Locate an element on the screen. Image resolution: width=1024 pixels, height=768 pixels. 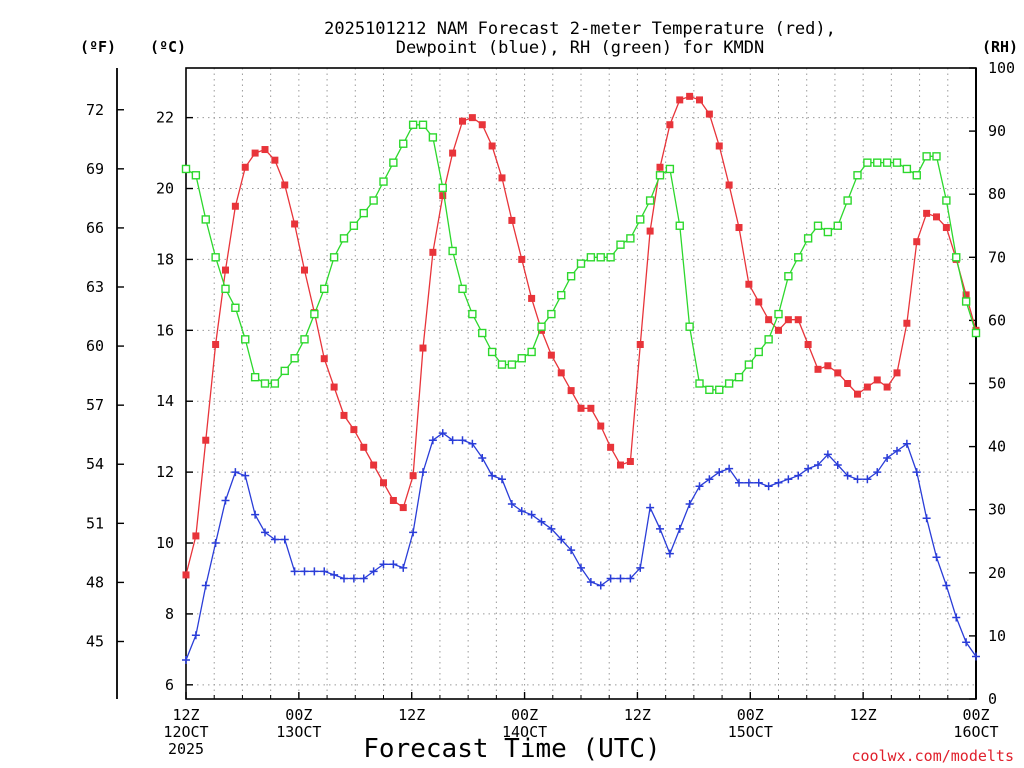
celsius-tick-label: 10 is located at coordinates (165, 543).